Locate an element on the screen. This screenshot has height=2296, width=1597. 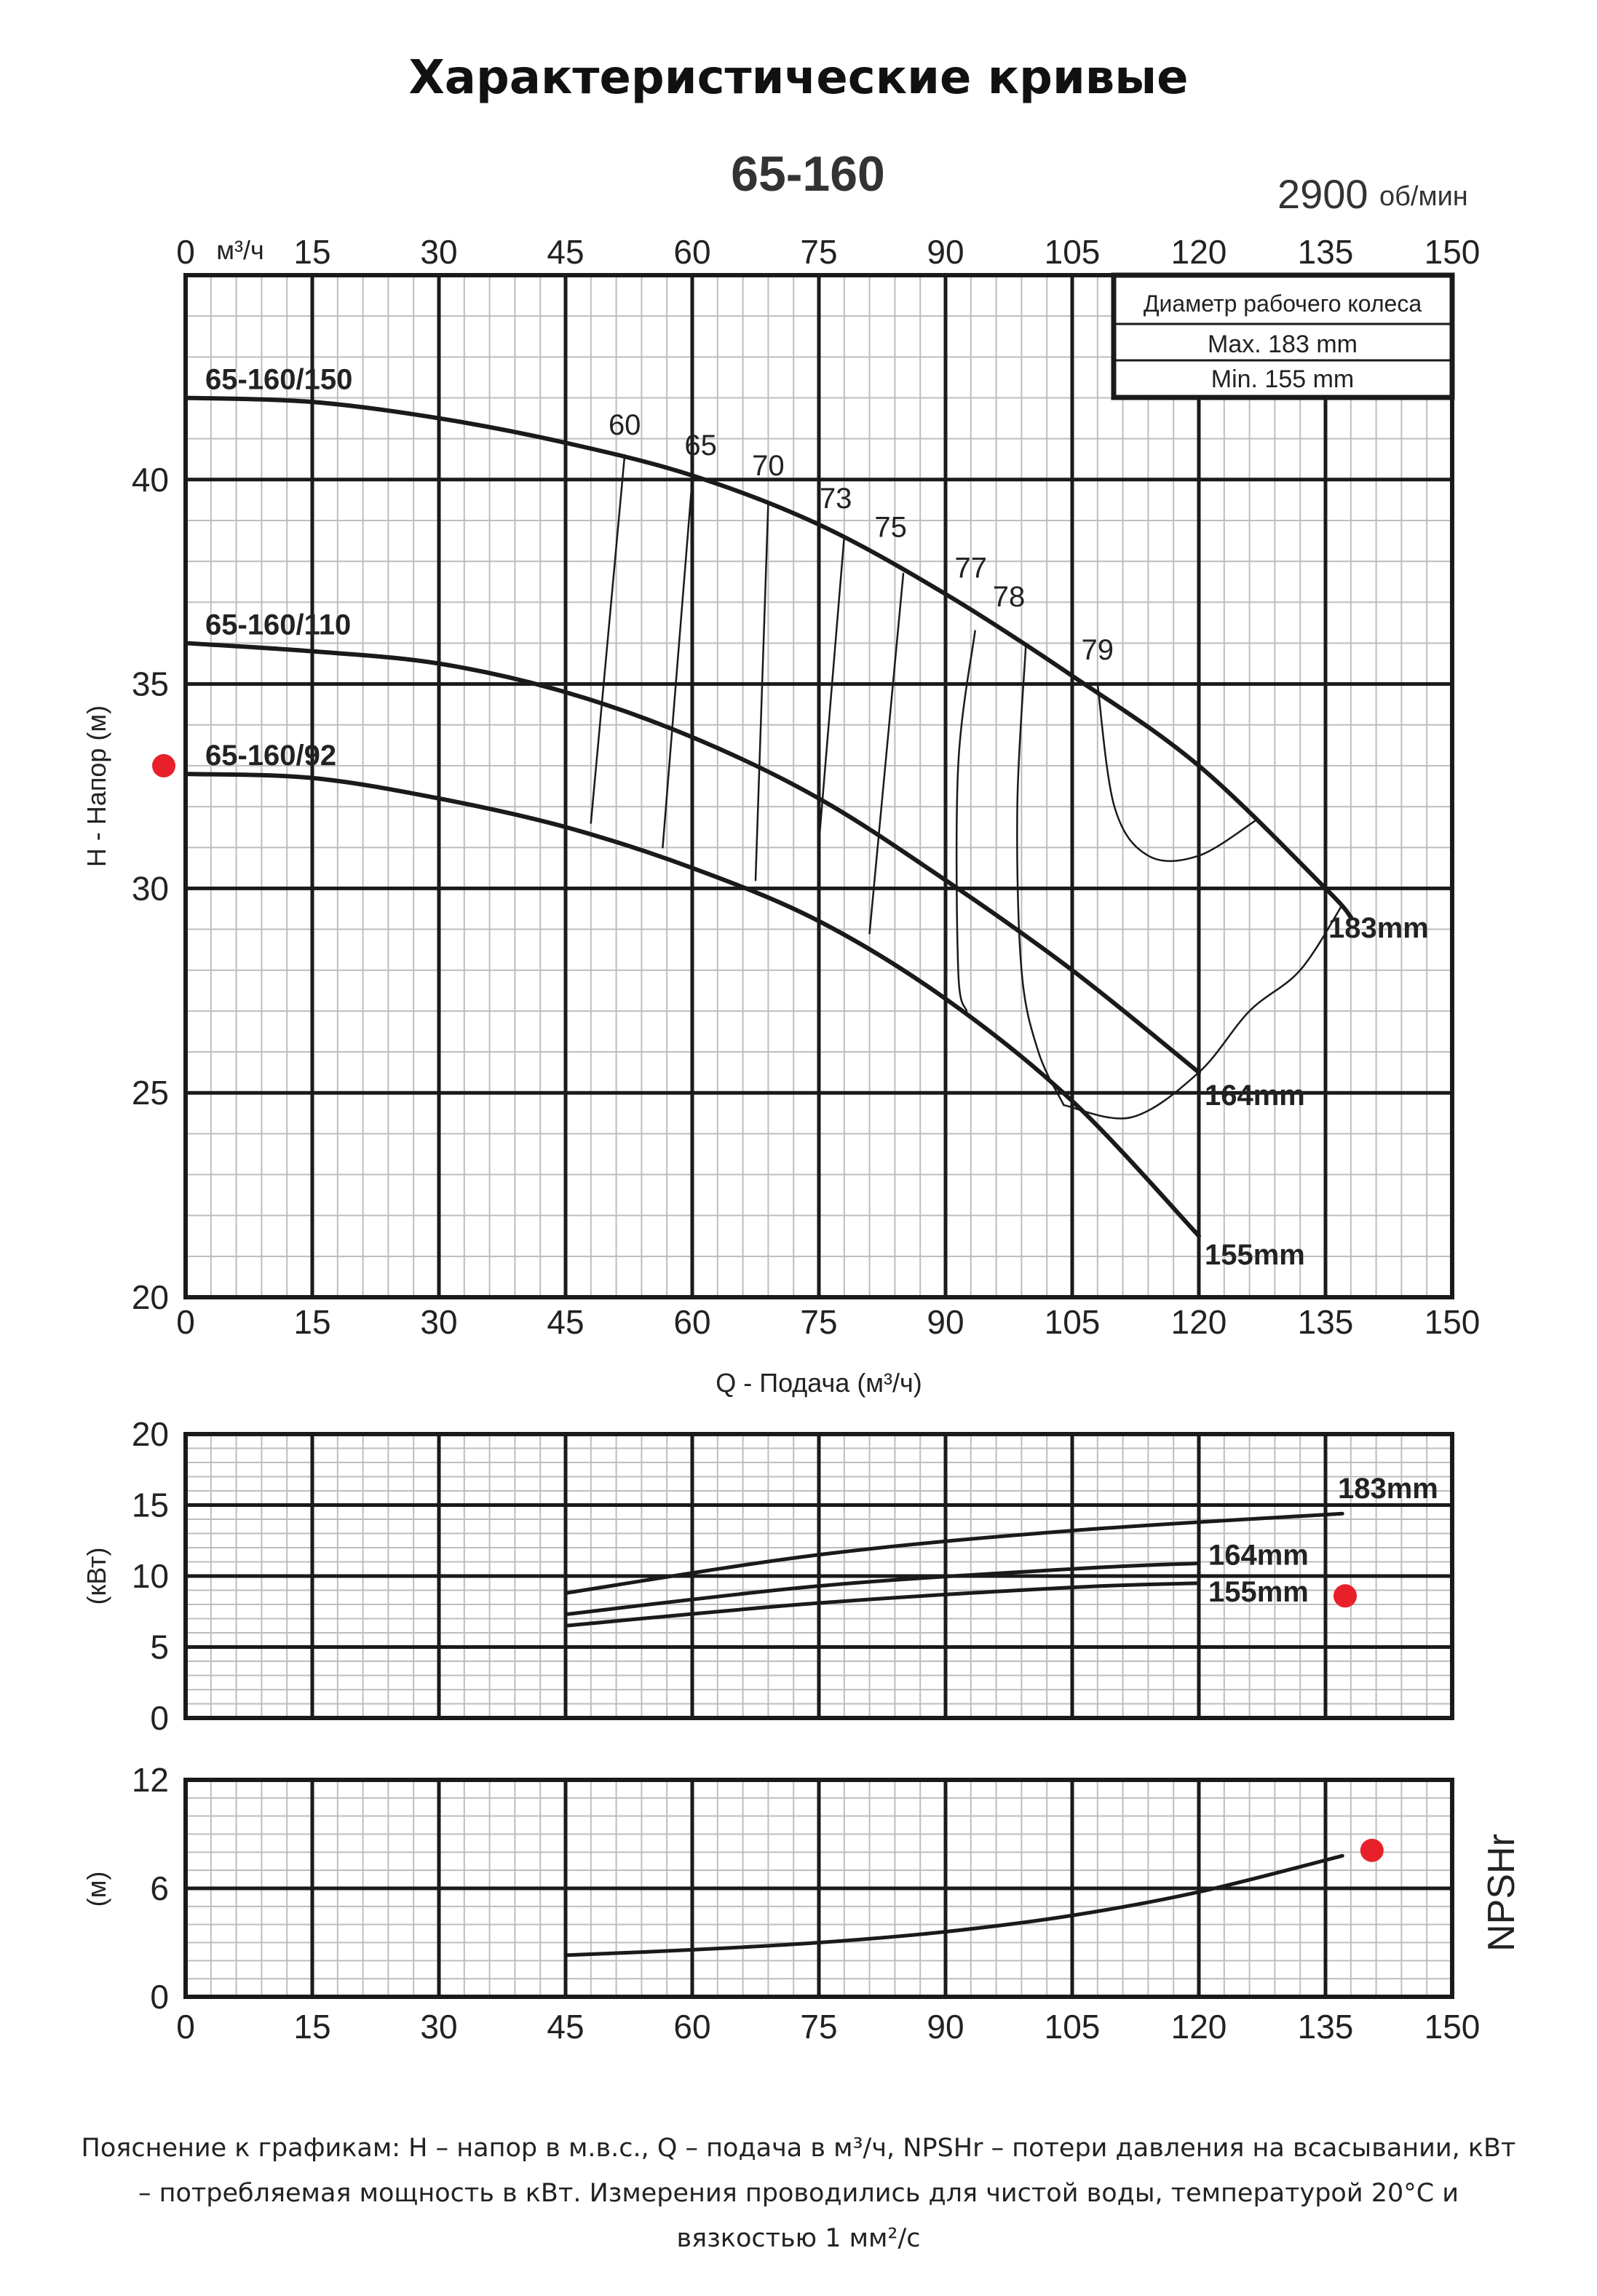
top-x-unit-label: м³/ч is located at coordinates (240, 250).